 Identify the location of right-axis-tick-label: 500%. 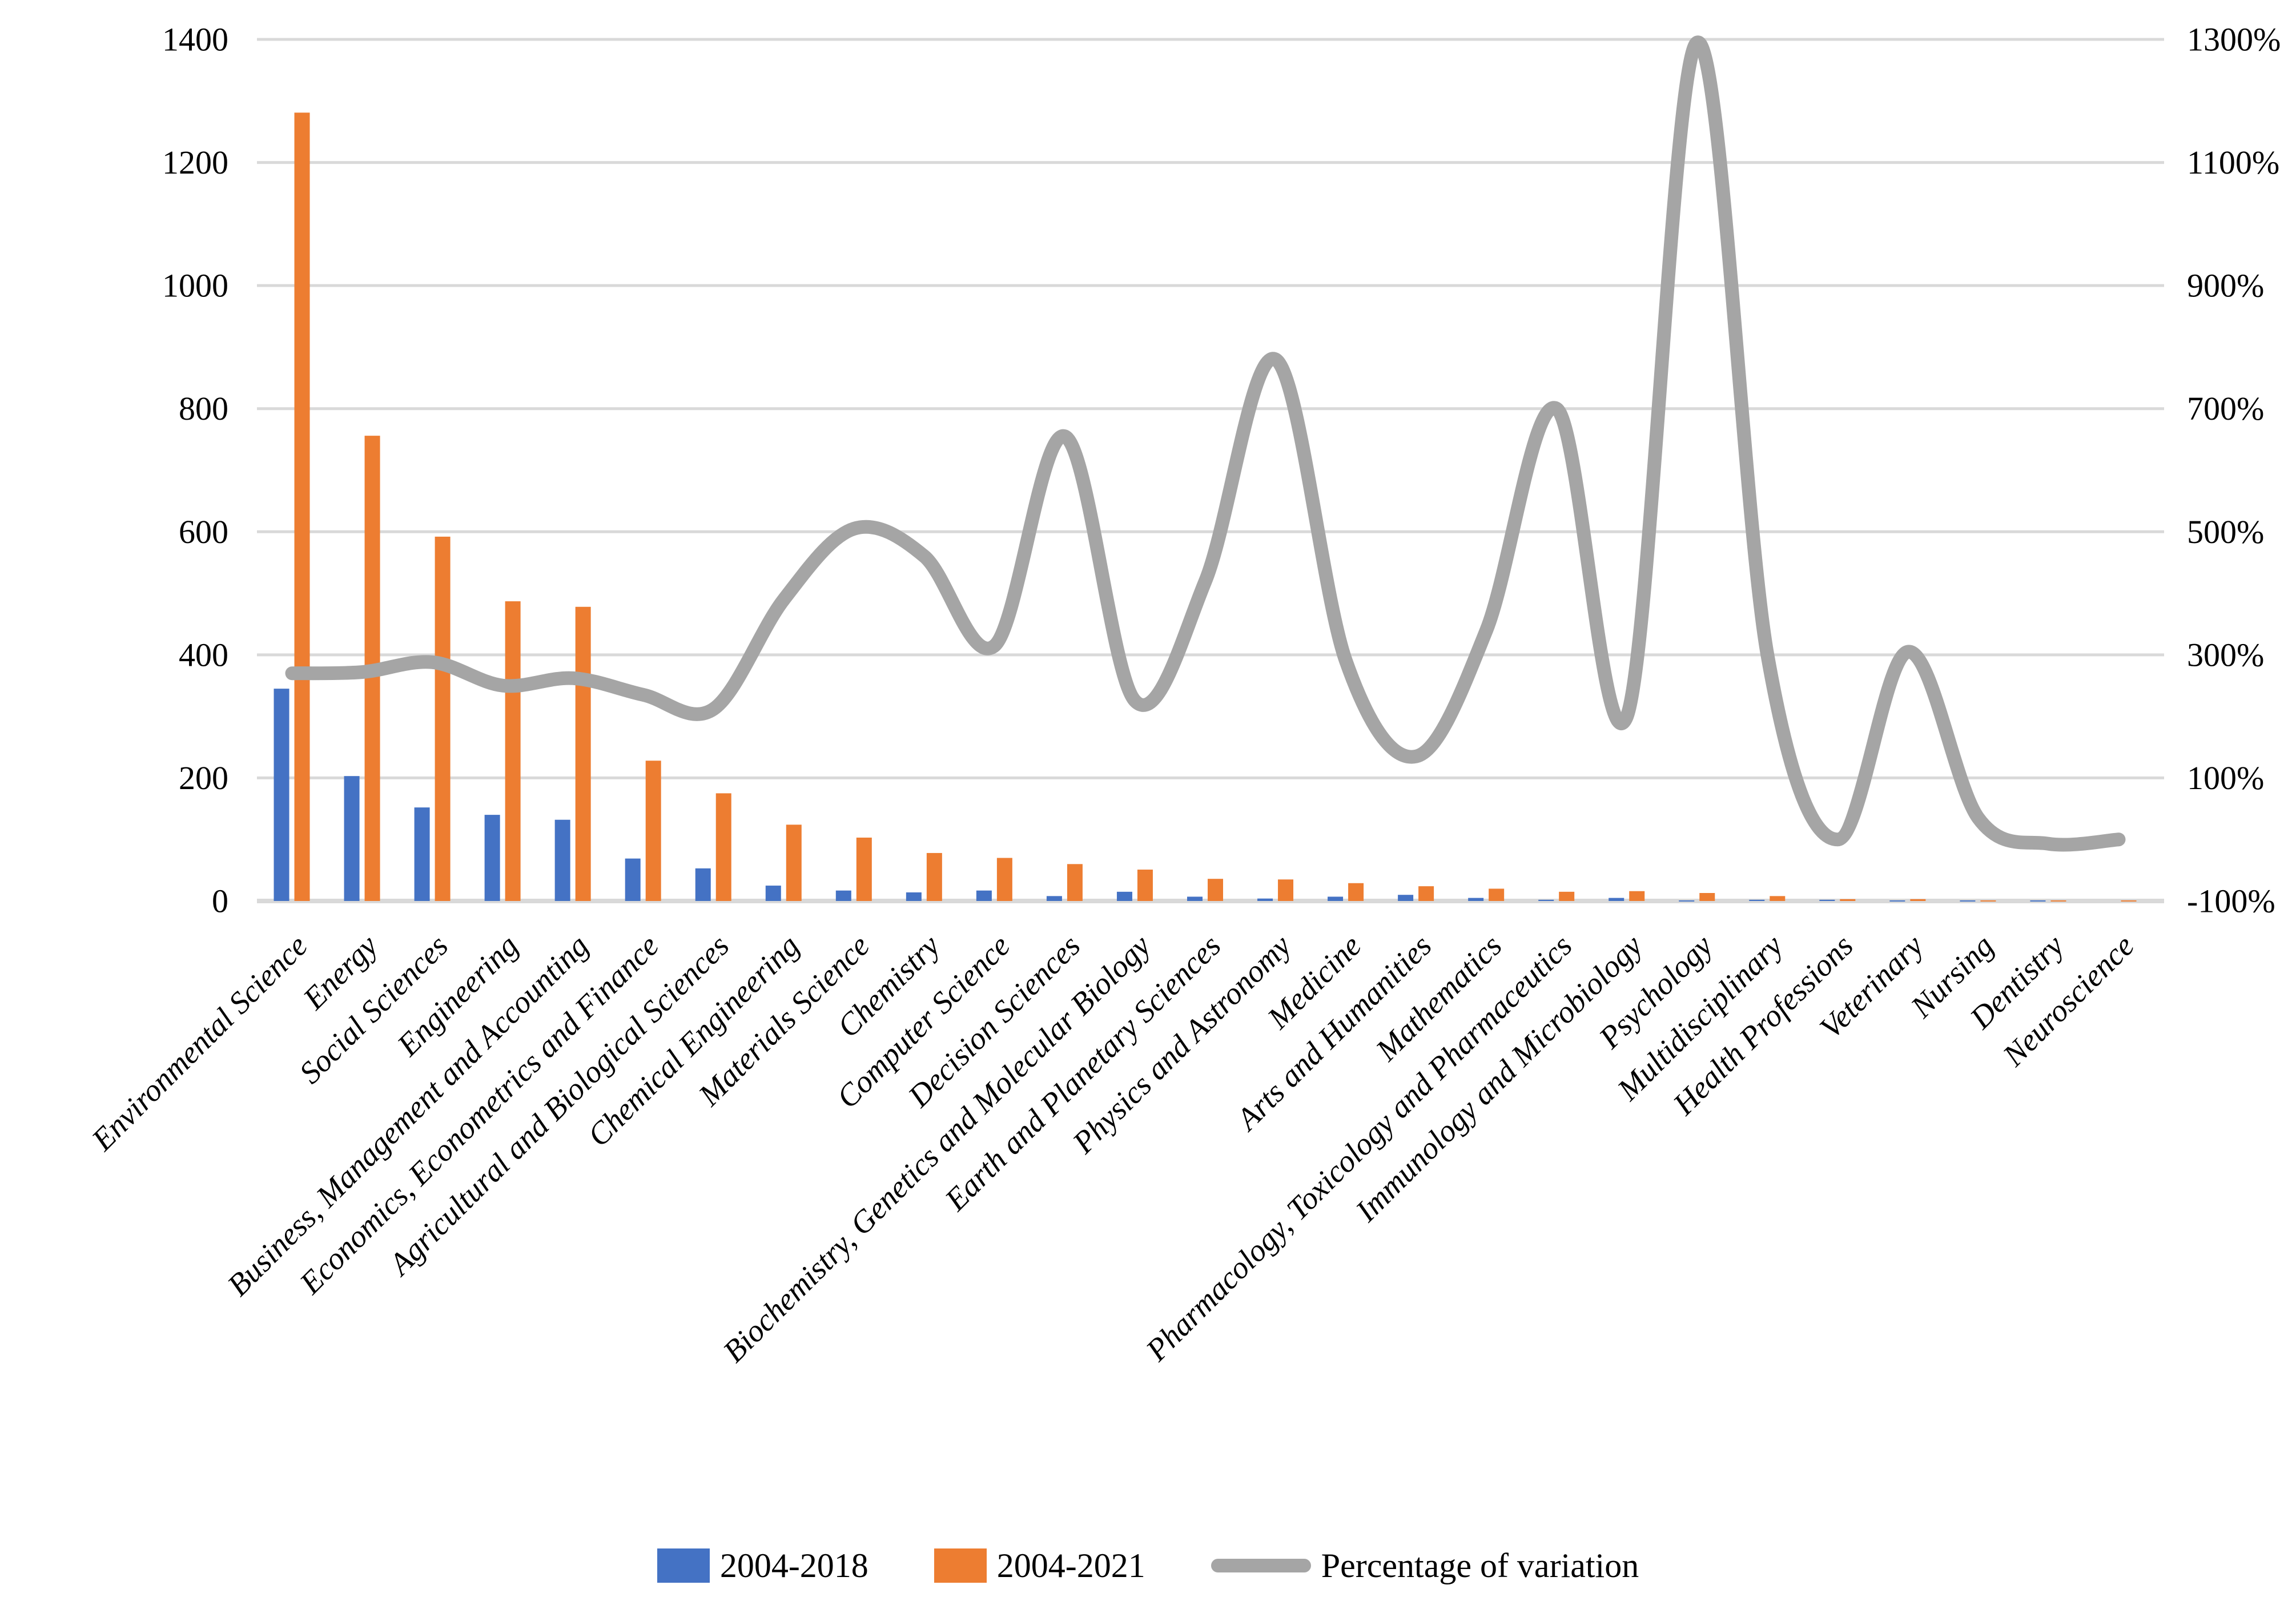
(2225, 531).